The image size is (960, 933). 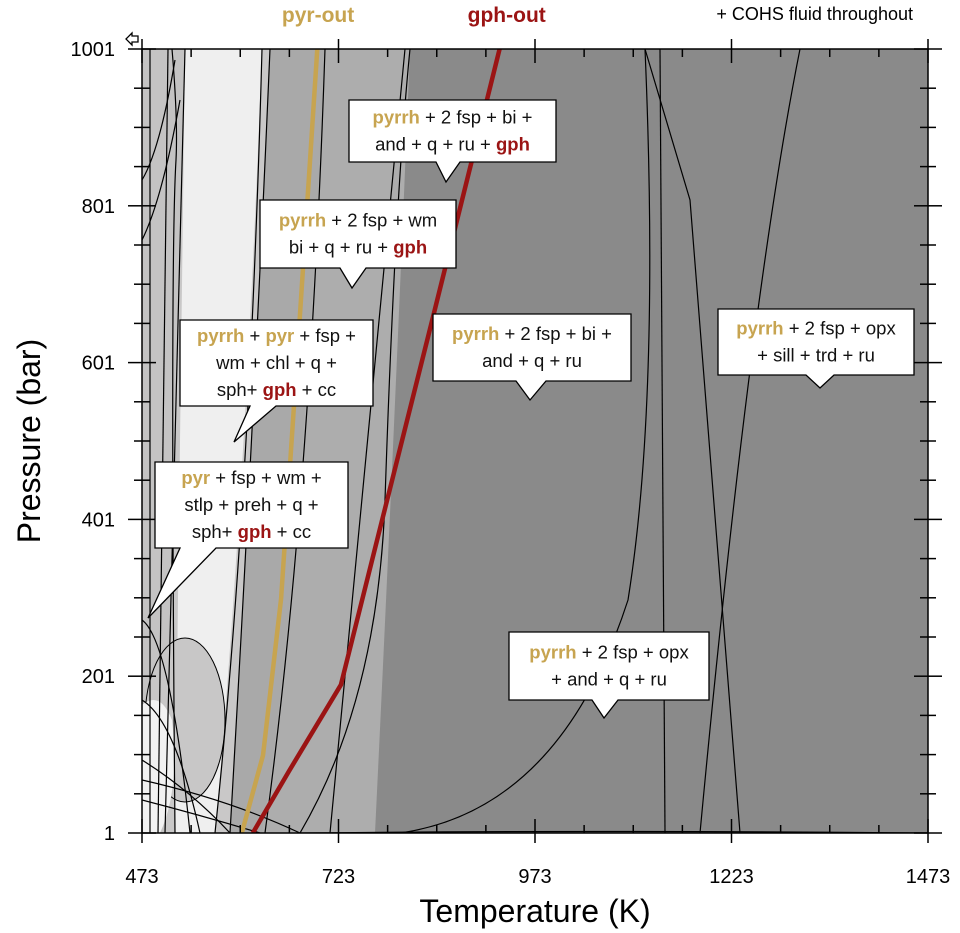 I want to click on x-tick-label: 1473, so click(x=928, y=877).